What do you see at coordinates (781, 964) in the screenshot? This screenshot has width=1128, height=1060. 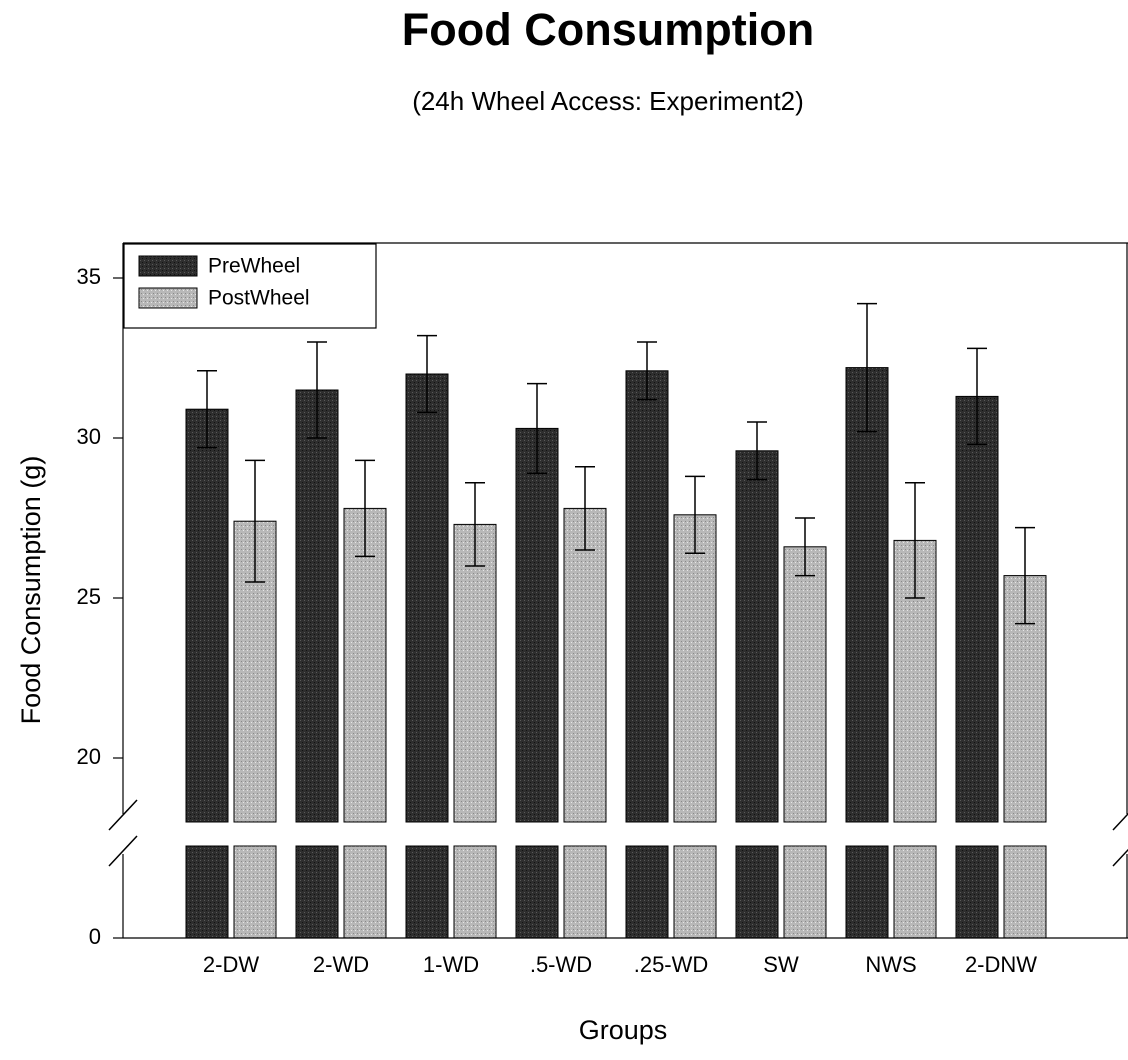 I see `x-tick-label: SW` at bounding box center [781, 964].